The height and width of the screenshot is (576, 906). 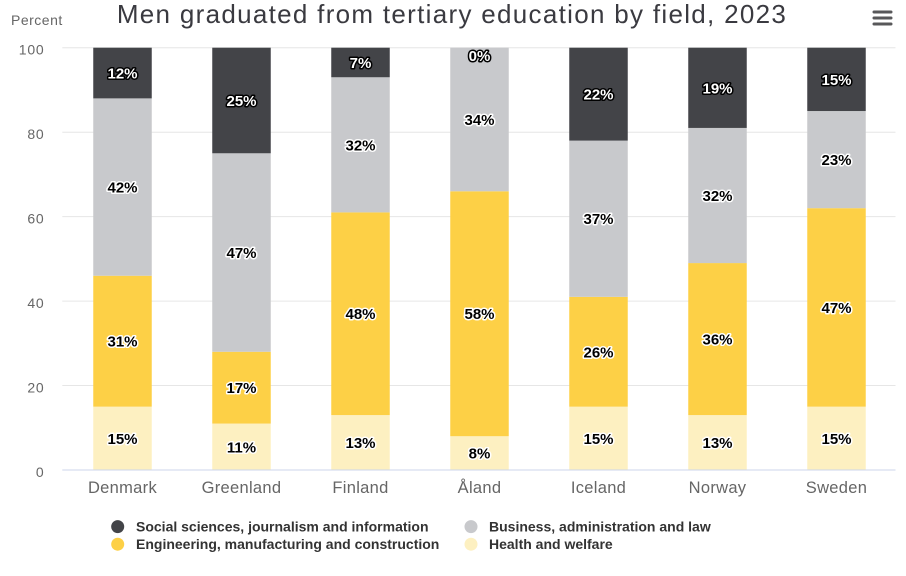 What do you see at coordinates (718, 488) in the screenshot?
I see `svg-text: Norway` at bounding box center [718, 488].